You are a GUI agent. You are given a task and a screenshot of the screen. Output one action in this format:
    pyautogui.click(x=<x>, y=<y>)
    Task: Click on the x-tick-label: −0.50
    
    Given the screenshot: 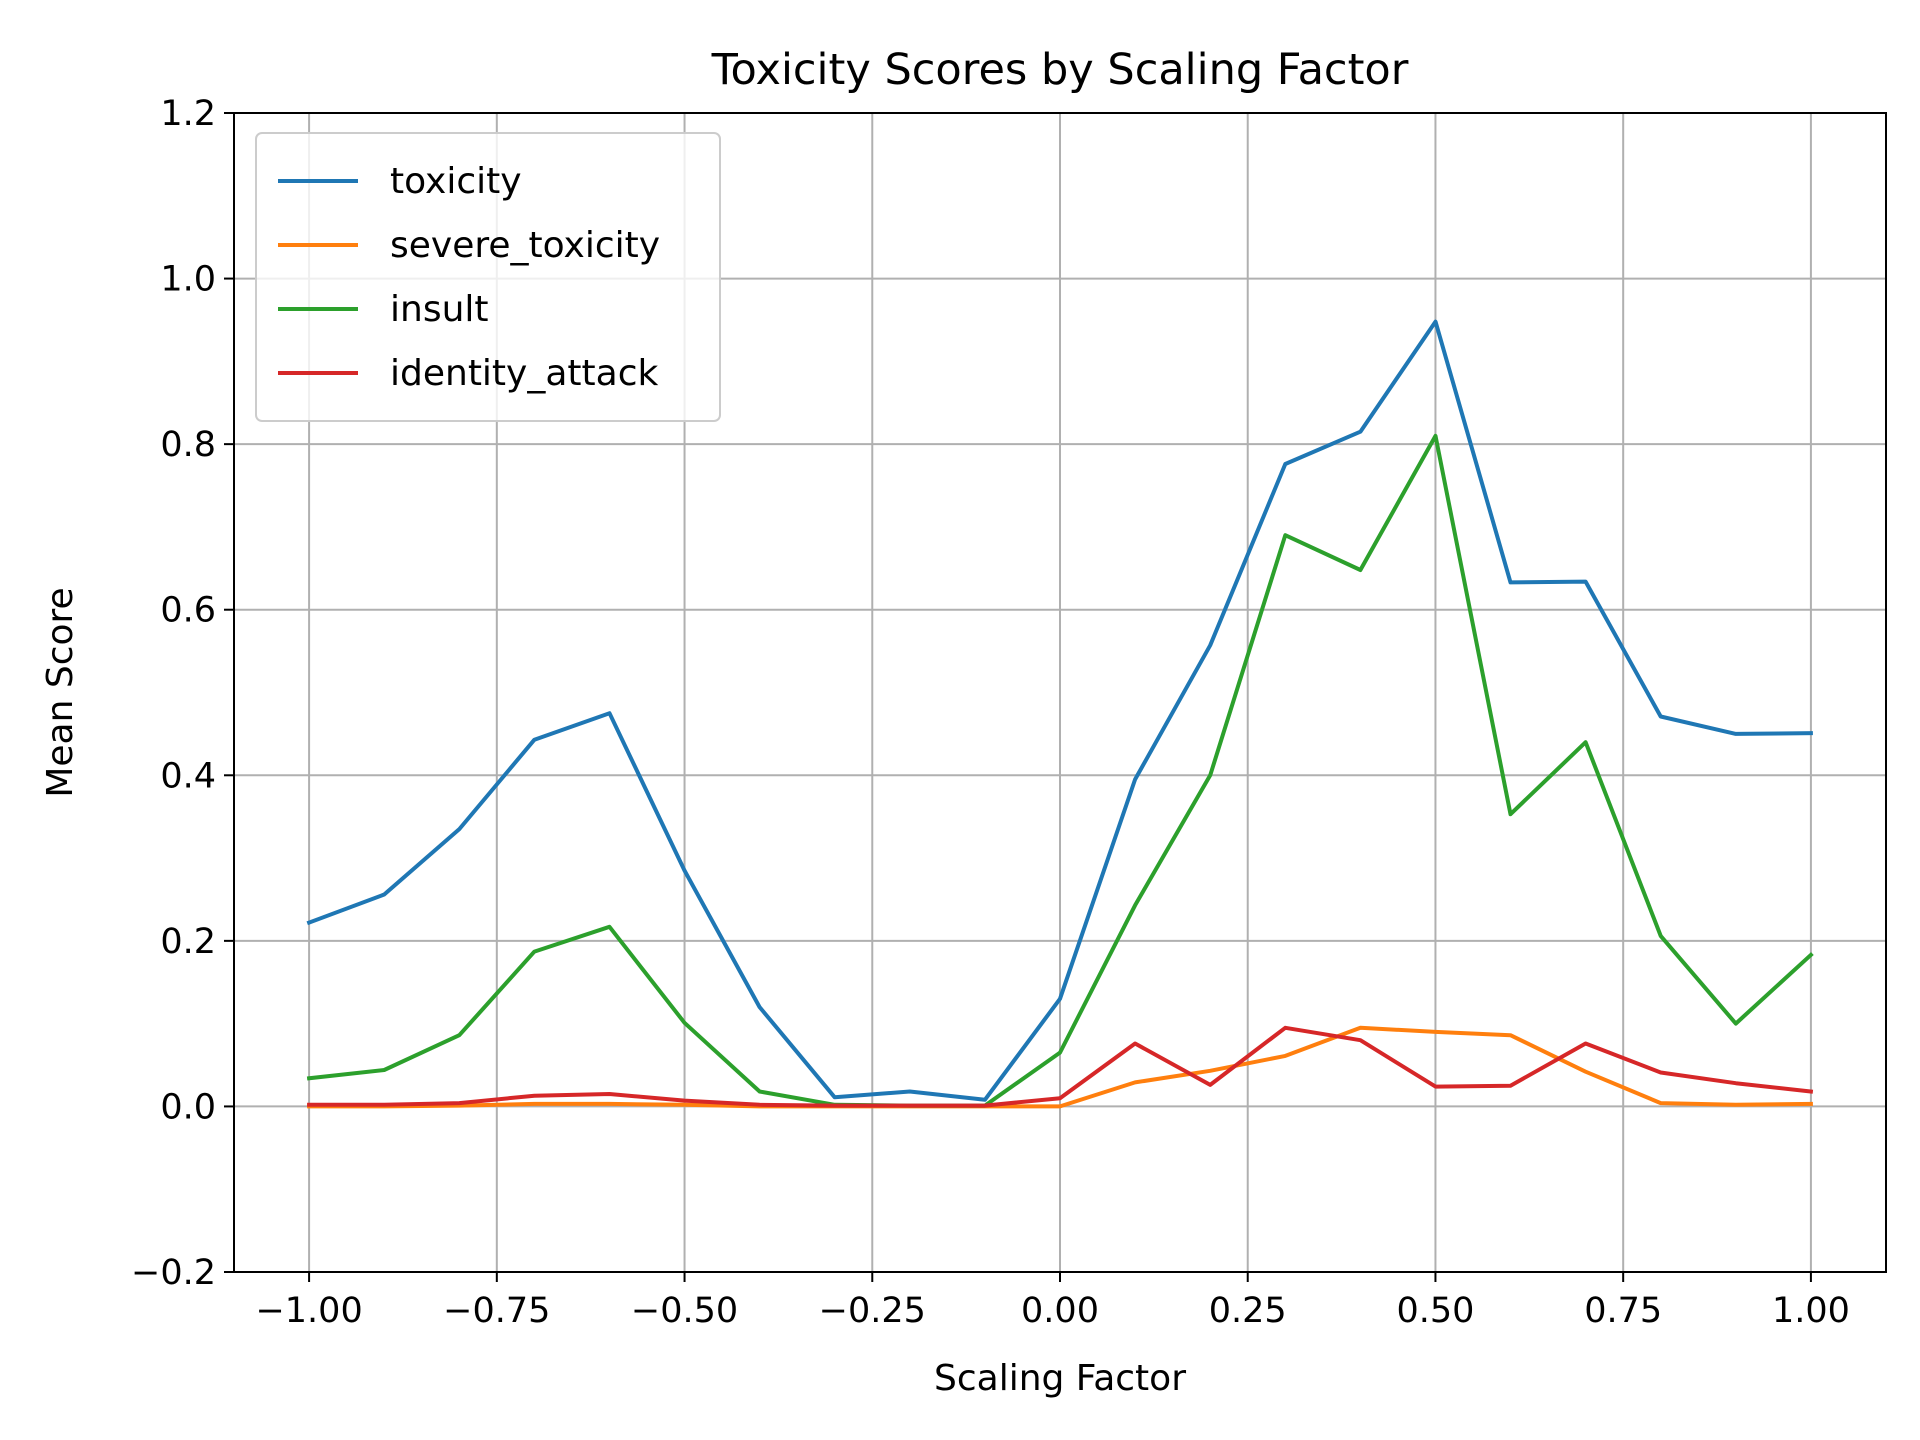 What is the action you would take?
    pyautogui.click(x=684, y=1311)
    